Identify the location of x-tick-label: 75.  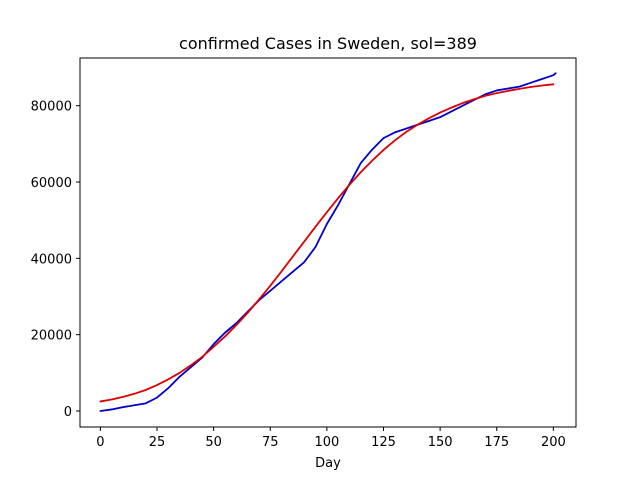
(270, 442).